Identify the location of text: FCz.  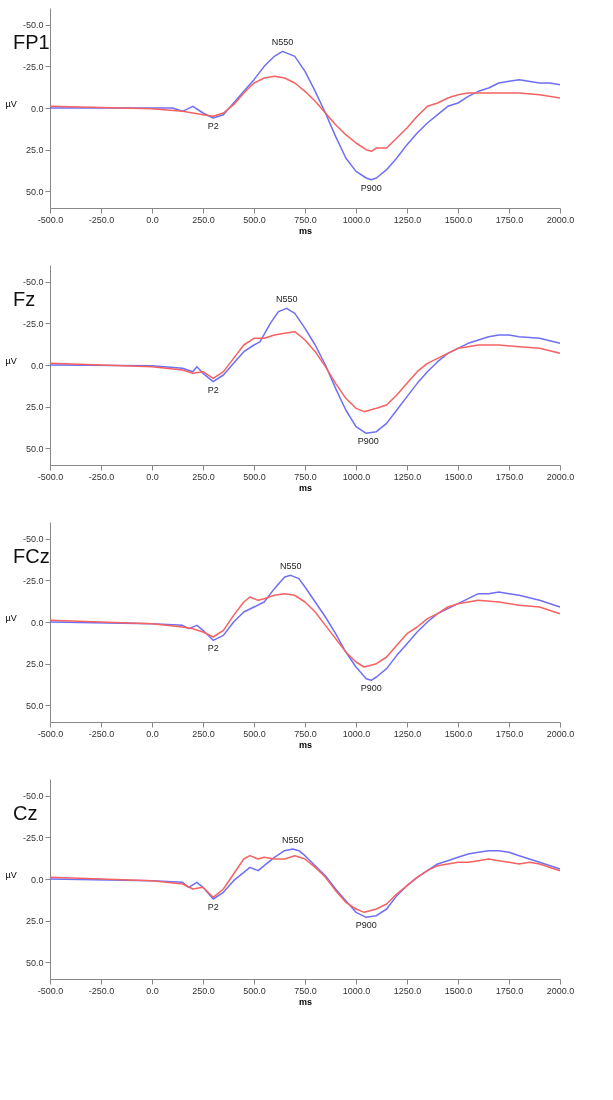
(31, 556).